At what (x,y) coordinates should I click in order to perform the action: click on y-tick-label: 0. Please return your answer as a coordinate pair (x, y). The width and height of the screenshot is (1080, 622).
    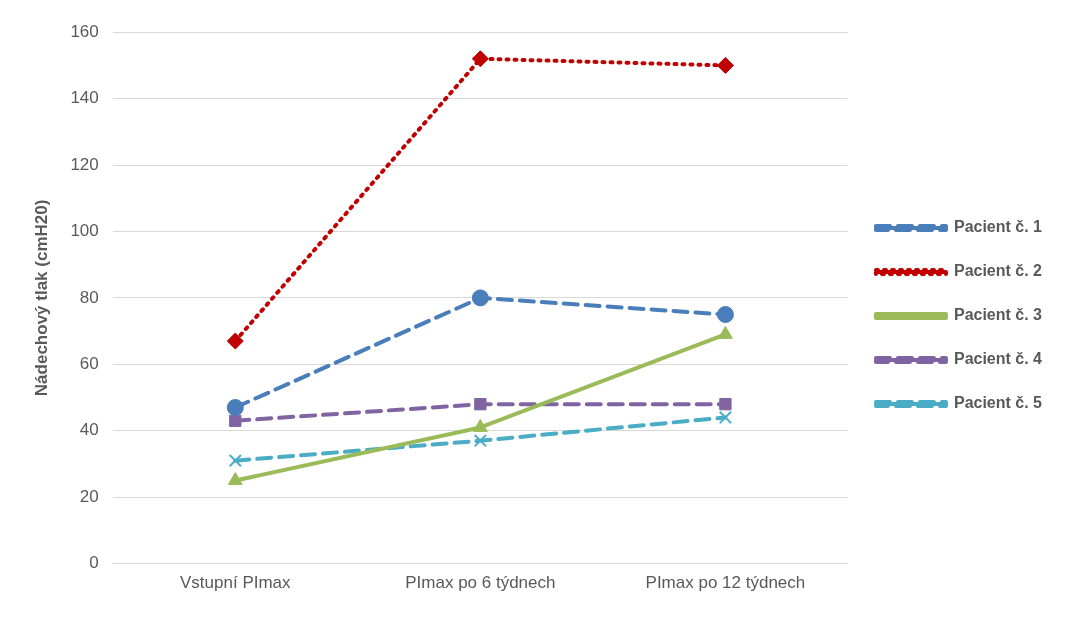
    Looking at the image, I should click on (94, 563).